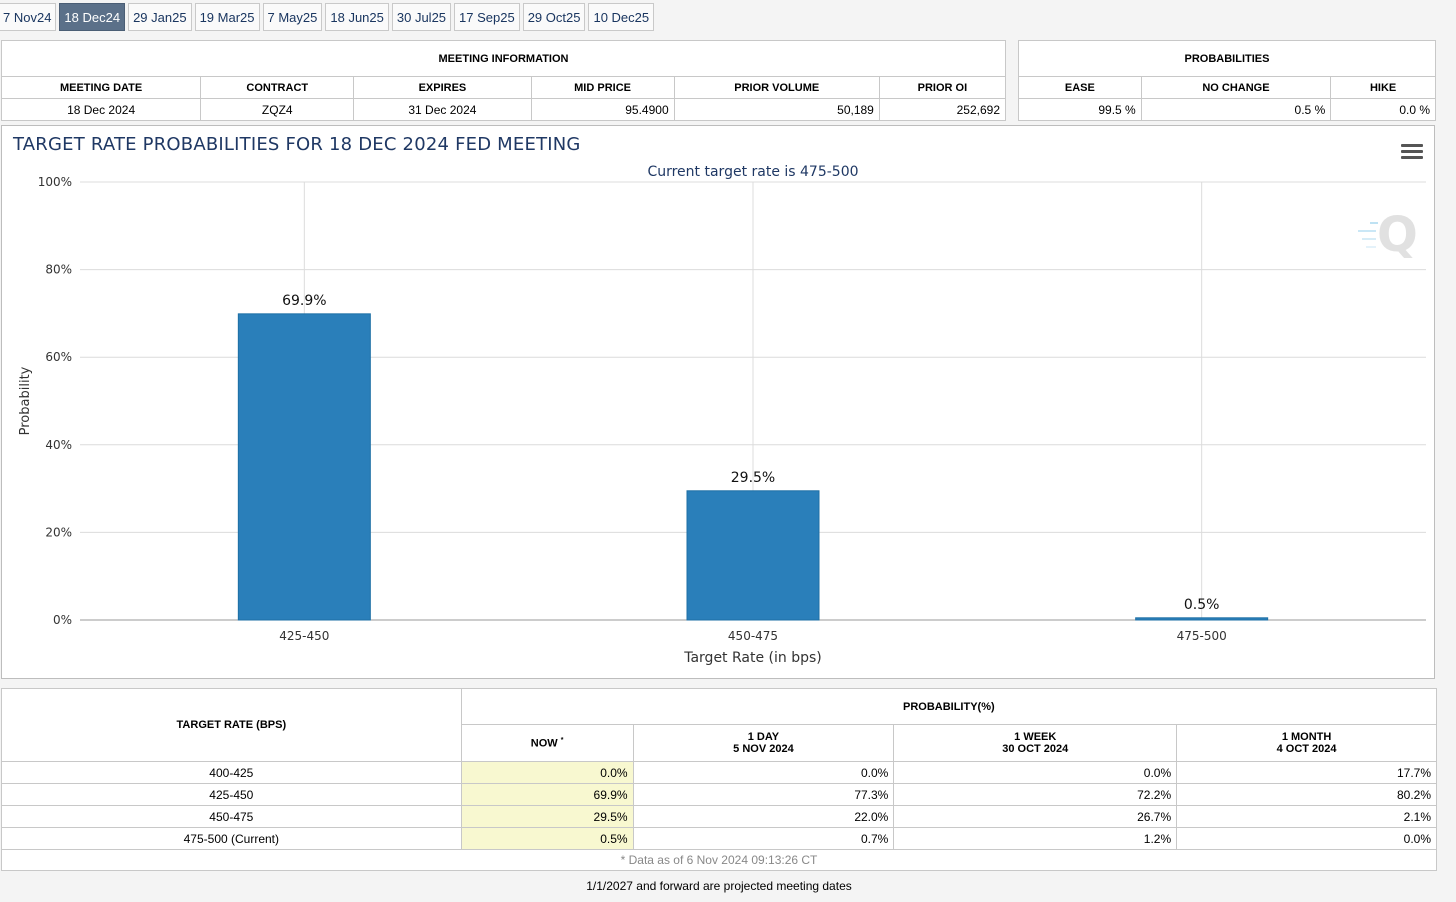 This screenshot has height=902, width=1456. What do you see at coordinates (25, 400) in the screenshot?
I see `y-axis-title: Probability` at bounding box center [25, 400].